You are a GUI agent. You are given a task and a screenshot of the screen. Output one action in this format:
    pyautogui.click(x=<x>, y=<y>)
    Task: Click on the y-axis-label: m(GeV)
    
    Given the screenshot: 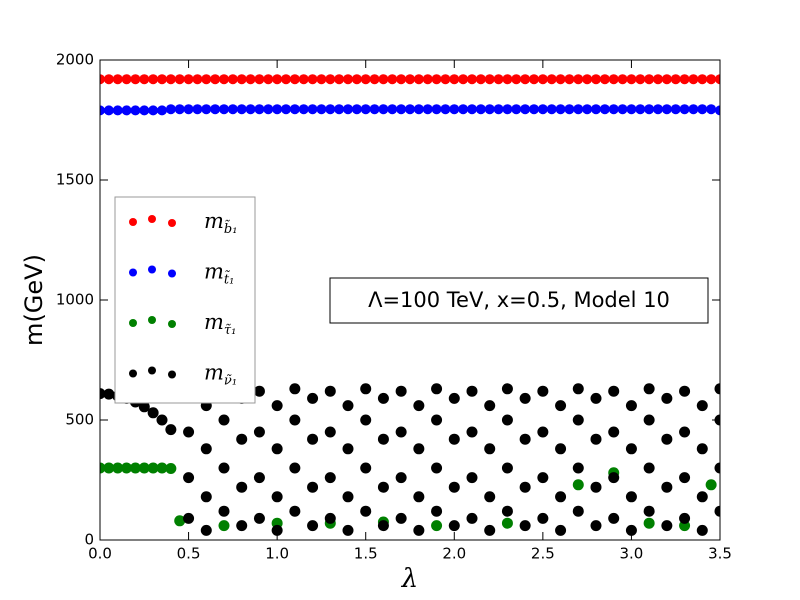 What is the action you would take?
    pyautogui.click(x=34, y=300)
    